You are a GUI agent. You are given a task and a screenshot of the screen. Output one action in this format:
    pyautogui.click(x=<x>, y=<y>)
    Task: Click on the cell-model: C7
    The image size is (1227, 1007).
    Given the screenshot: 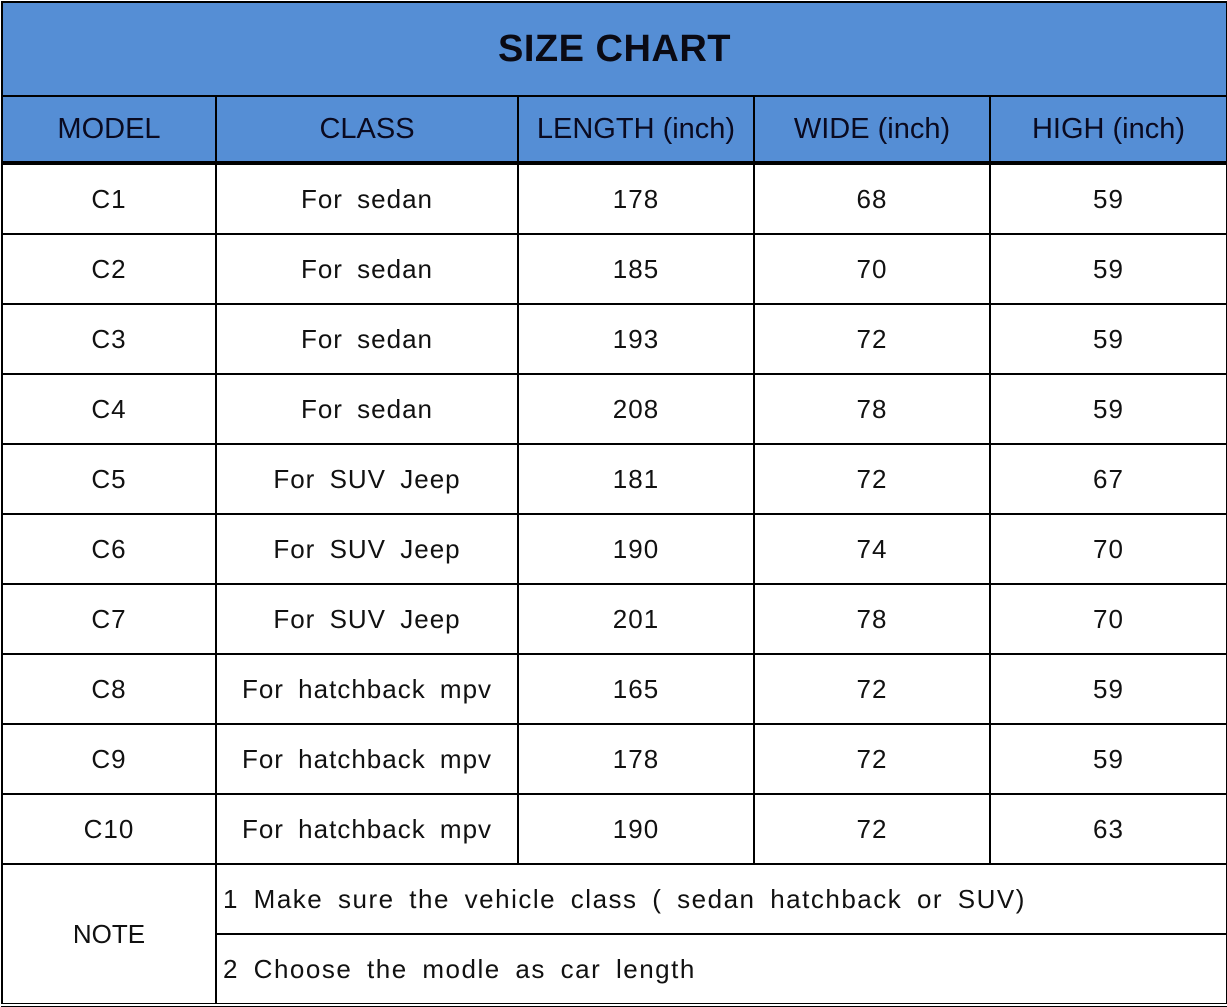 What is the action you would take?
    pyautogui.click(x=109, y=619)
    